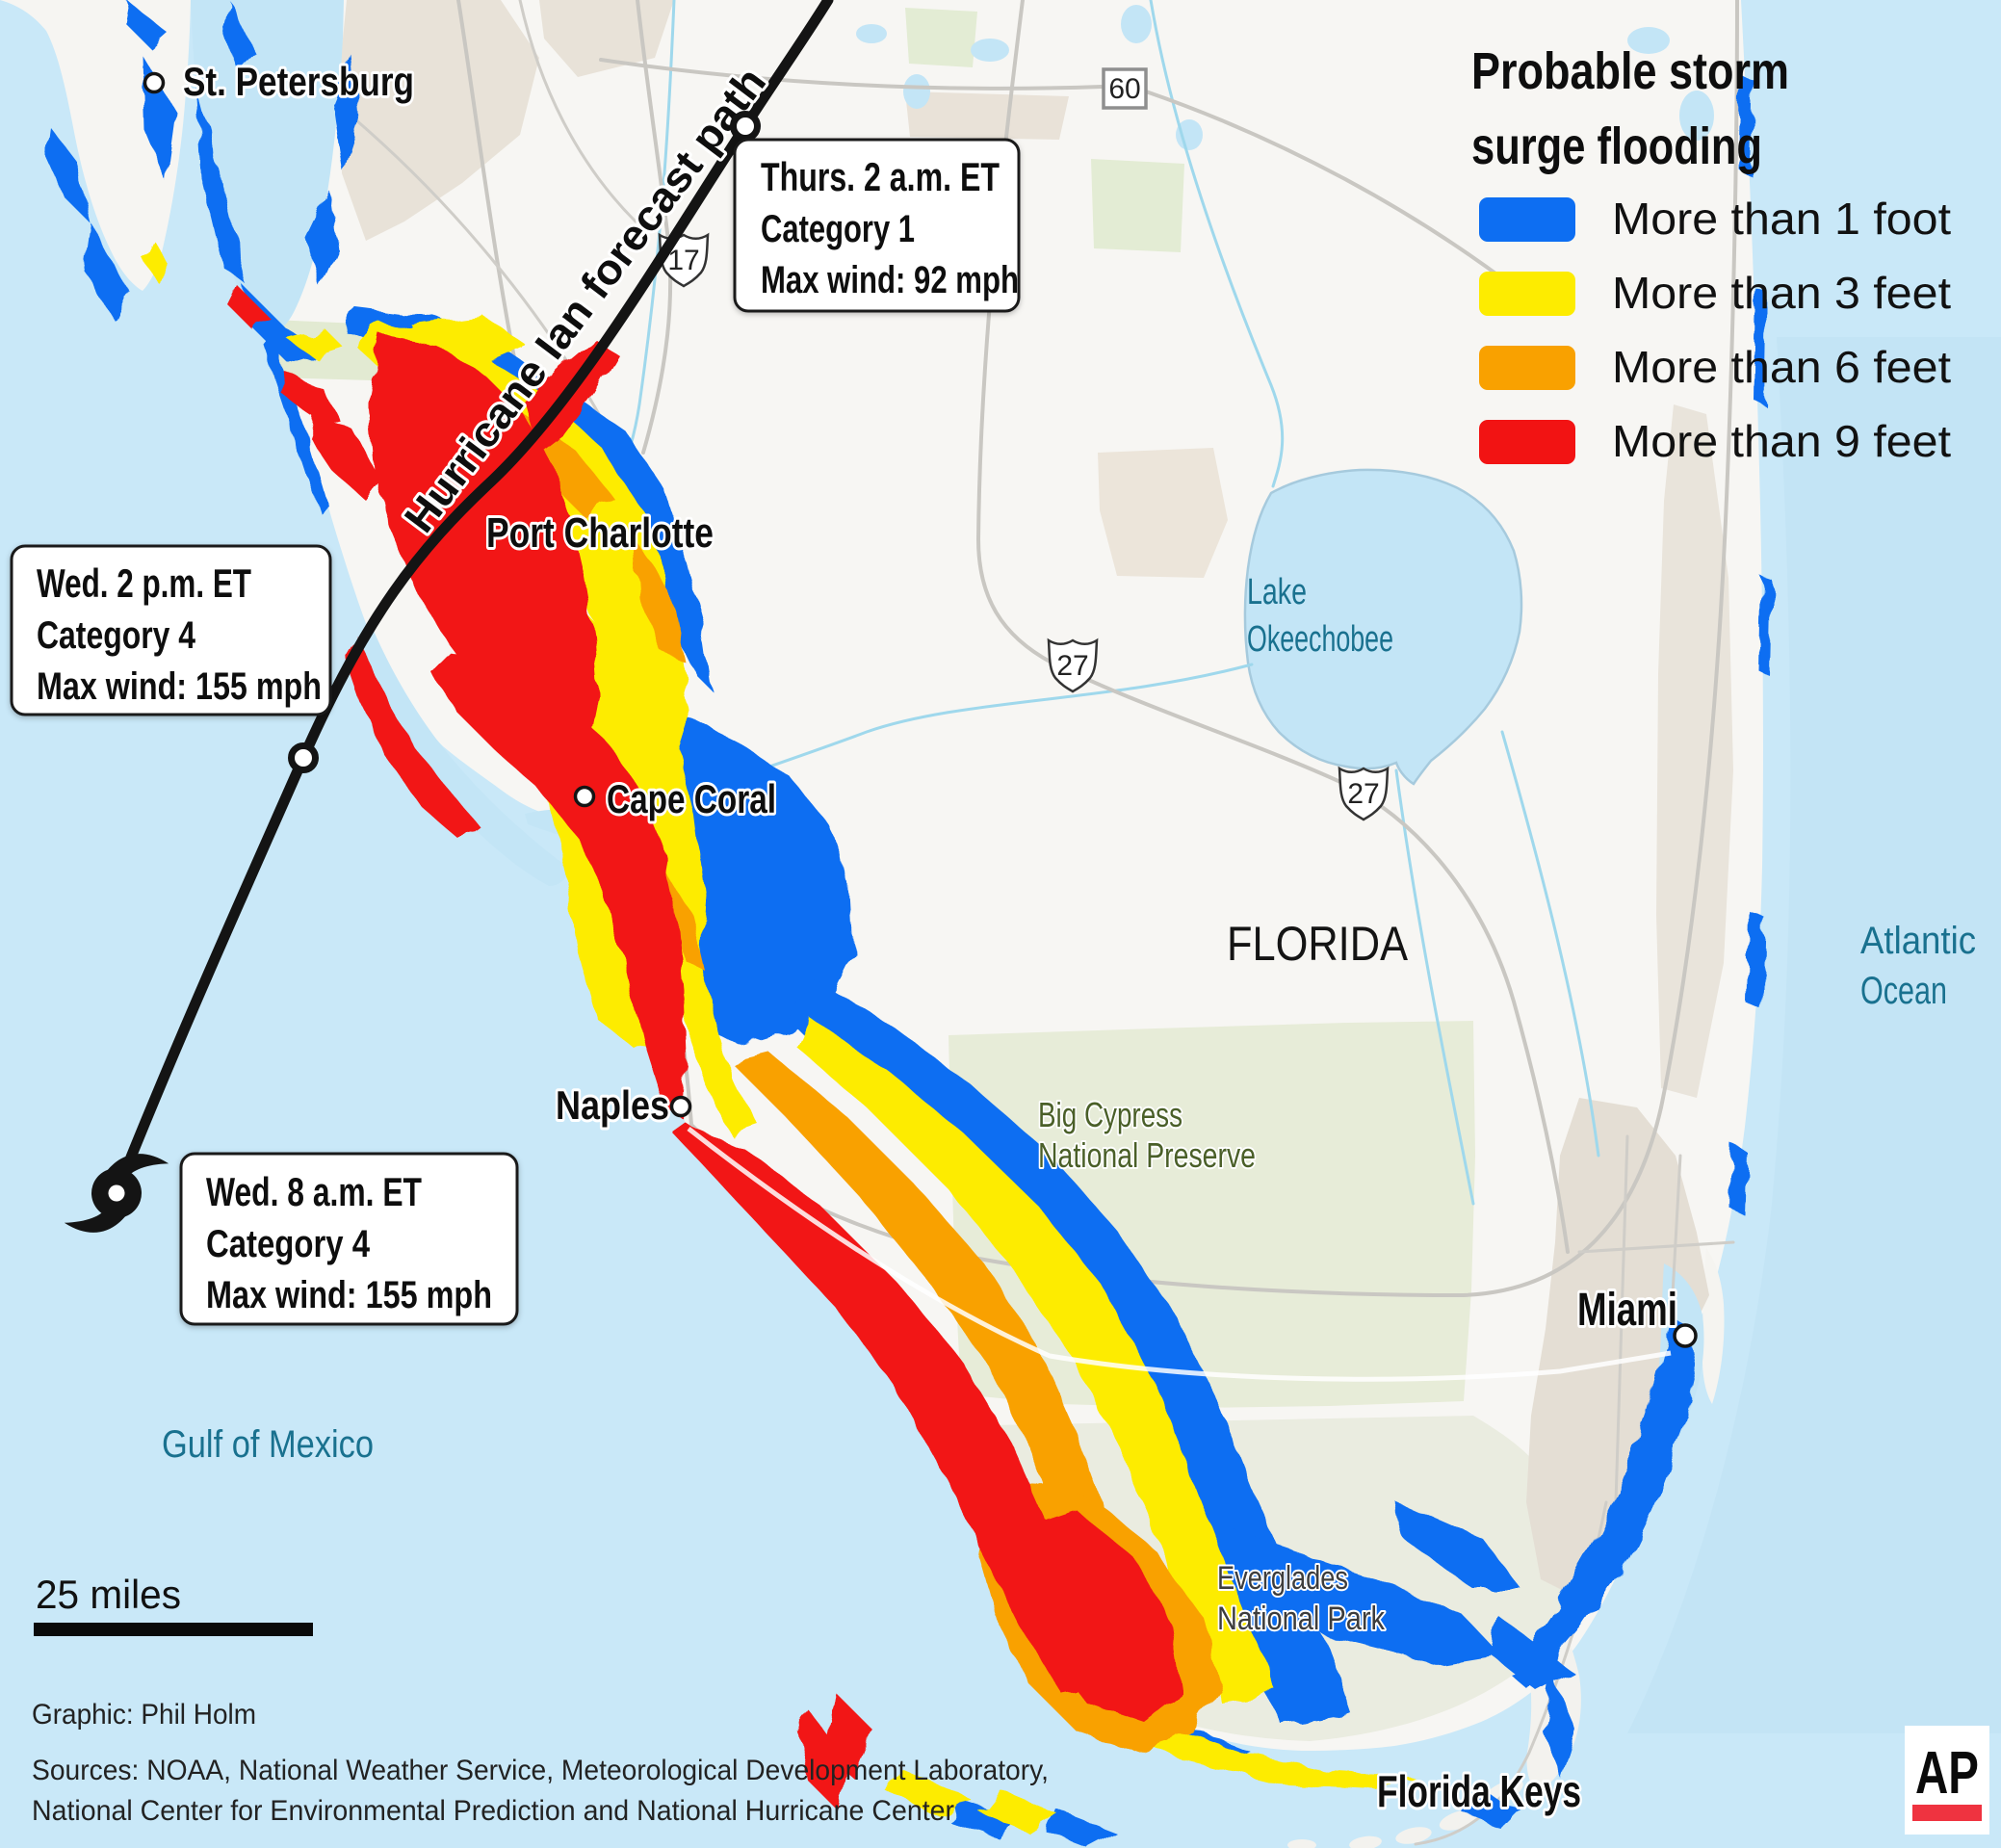 The height and width of the screenshot is (1848, 2001). I want to click on cape-coral-dot, so click(584, 796).